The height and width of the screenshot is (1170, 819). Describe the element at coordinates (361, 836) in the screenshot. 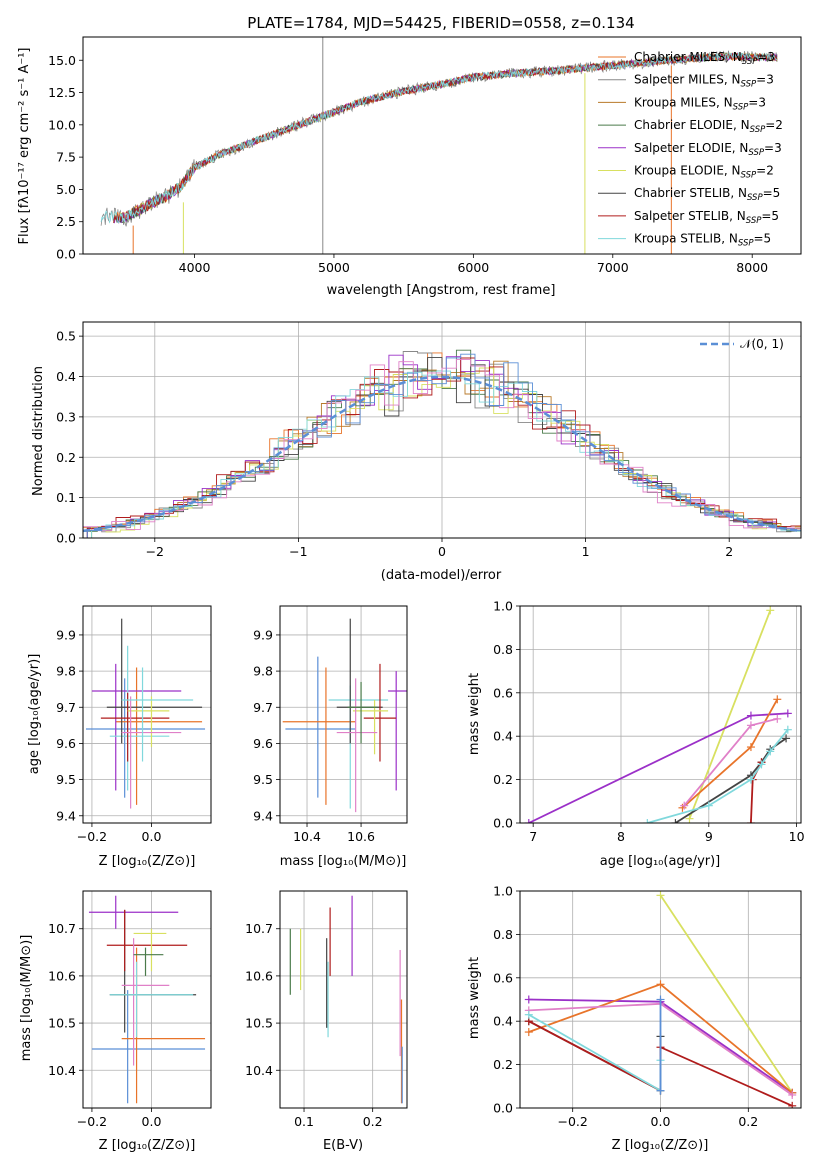

I see `x-tick-label: 10.6` at that location.